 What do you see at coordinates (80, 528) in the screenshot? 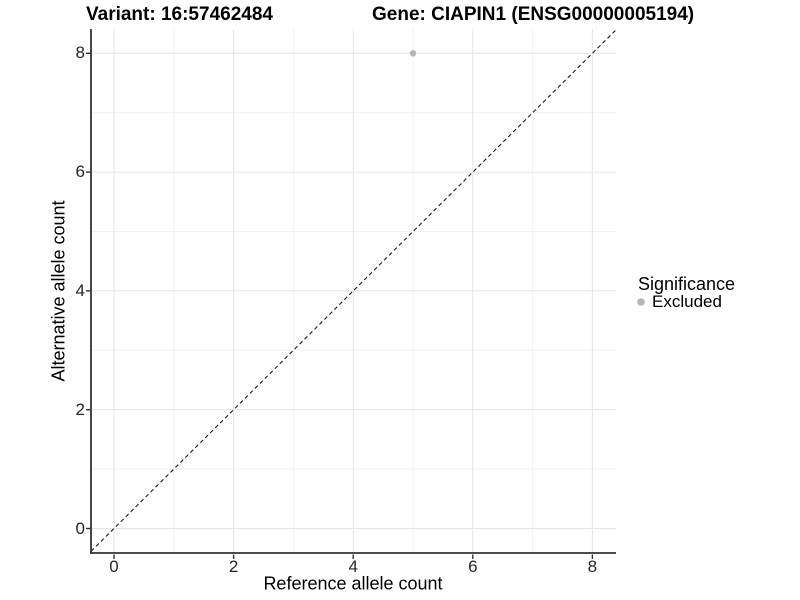
I see `y-tick-label-0: 0` at bounding box center [80, 528].